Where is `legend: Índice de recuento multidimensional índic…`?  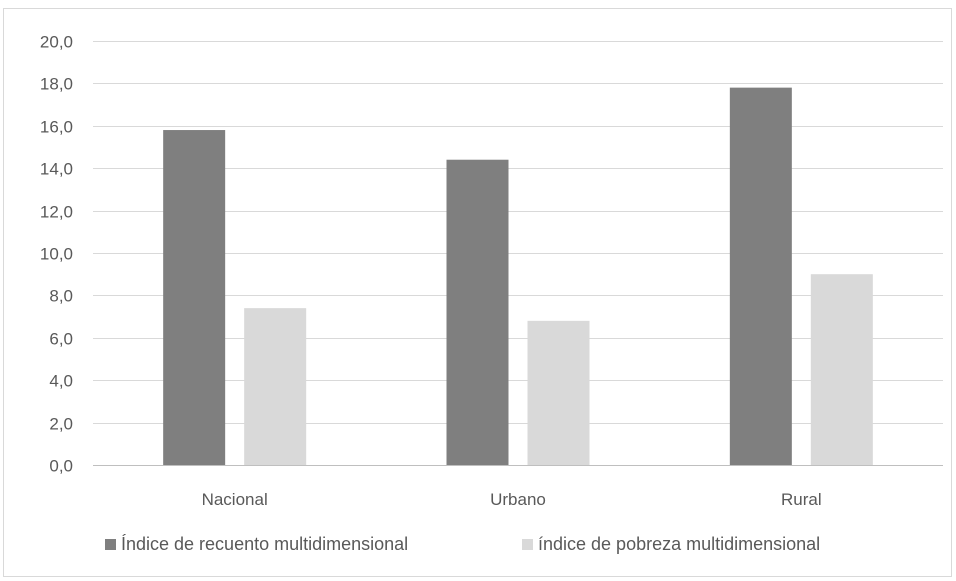 legend: Índice de recuento multidimensional índic… is located at coordinates (462, 544).